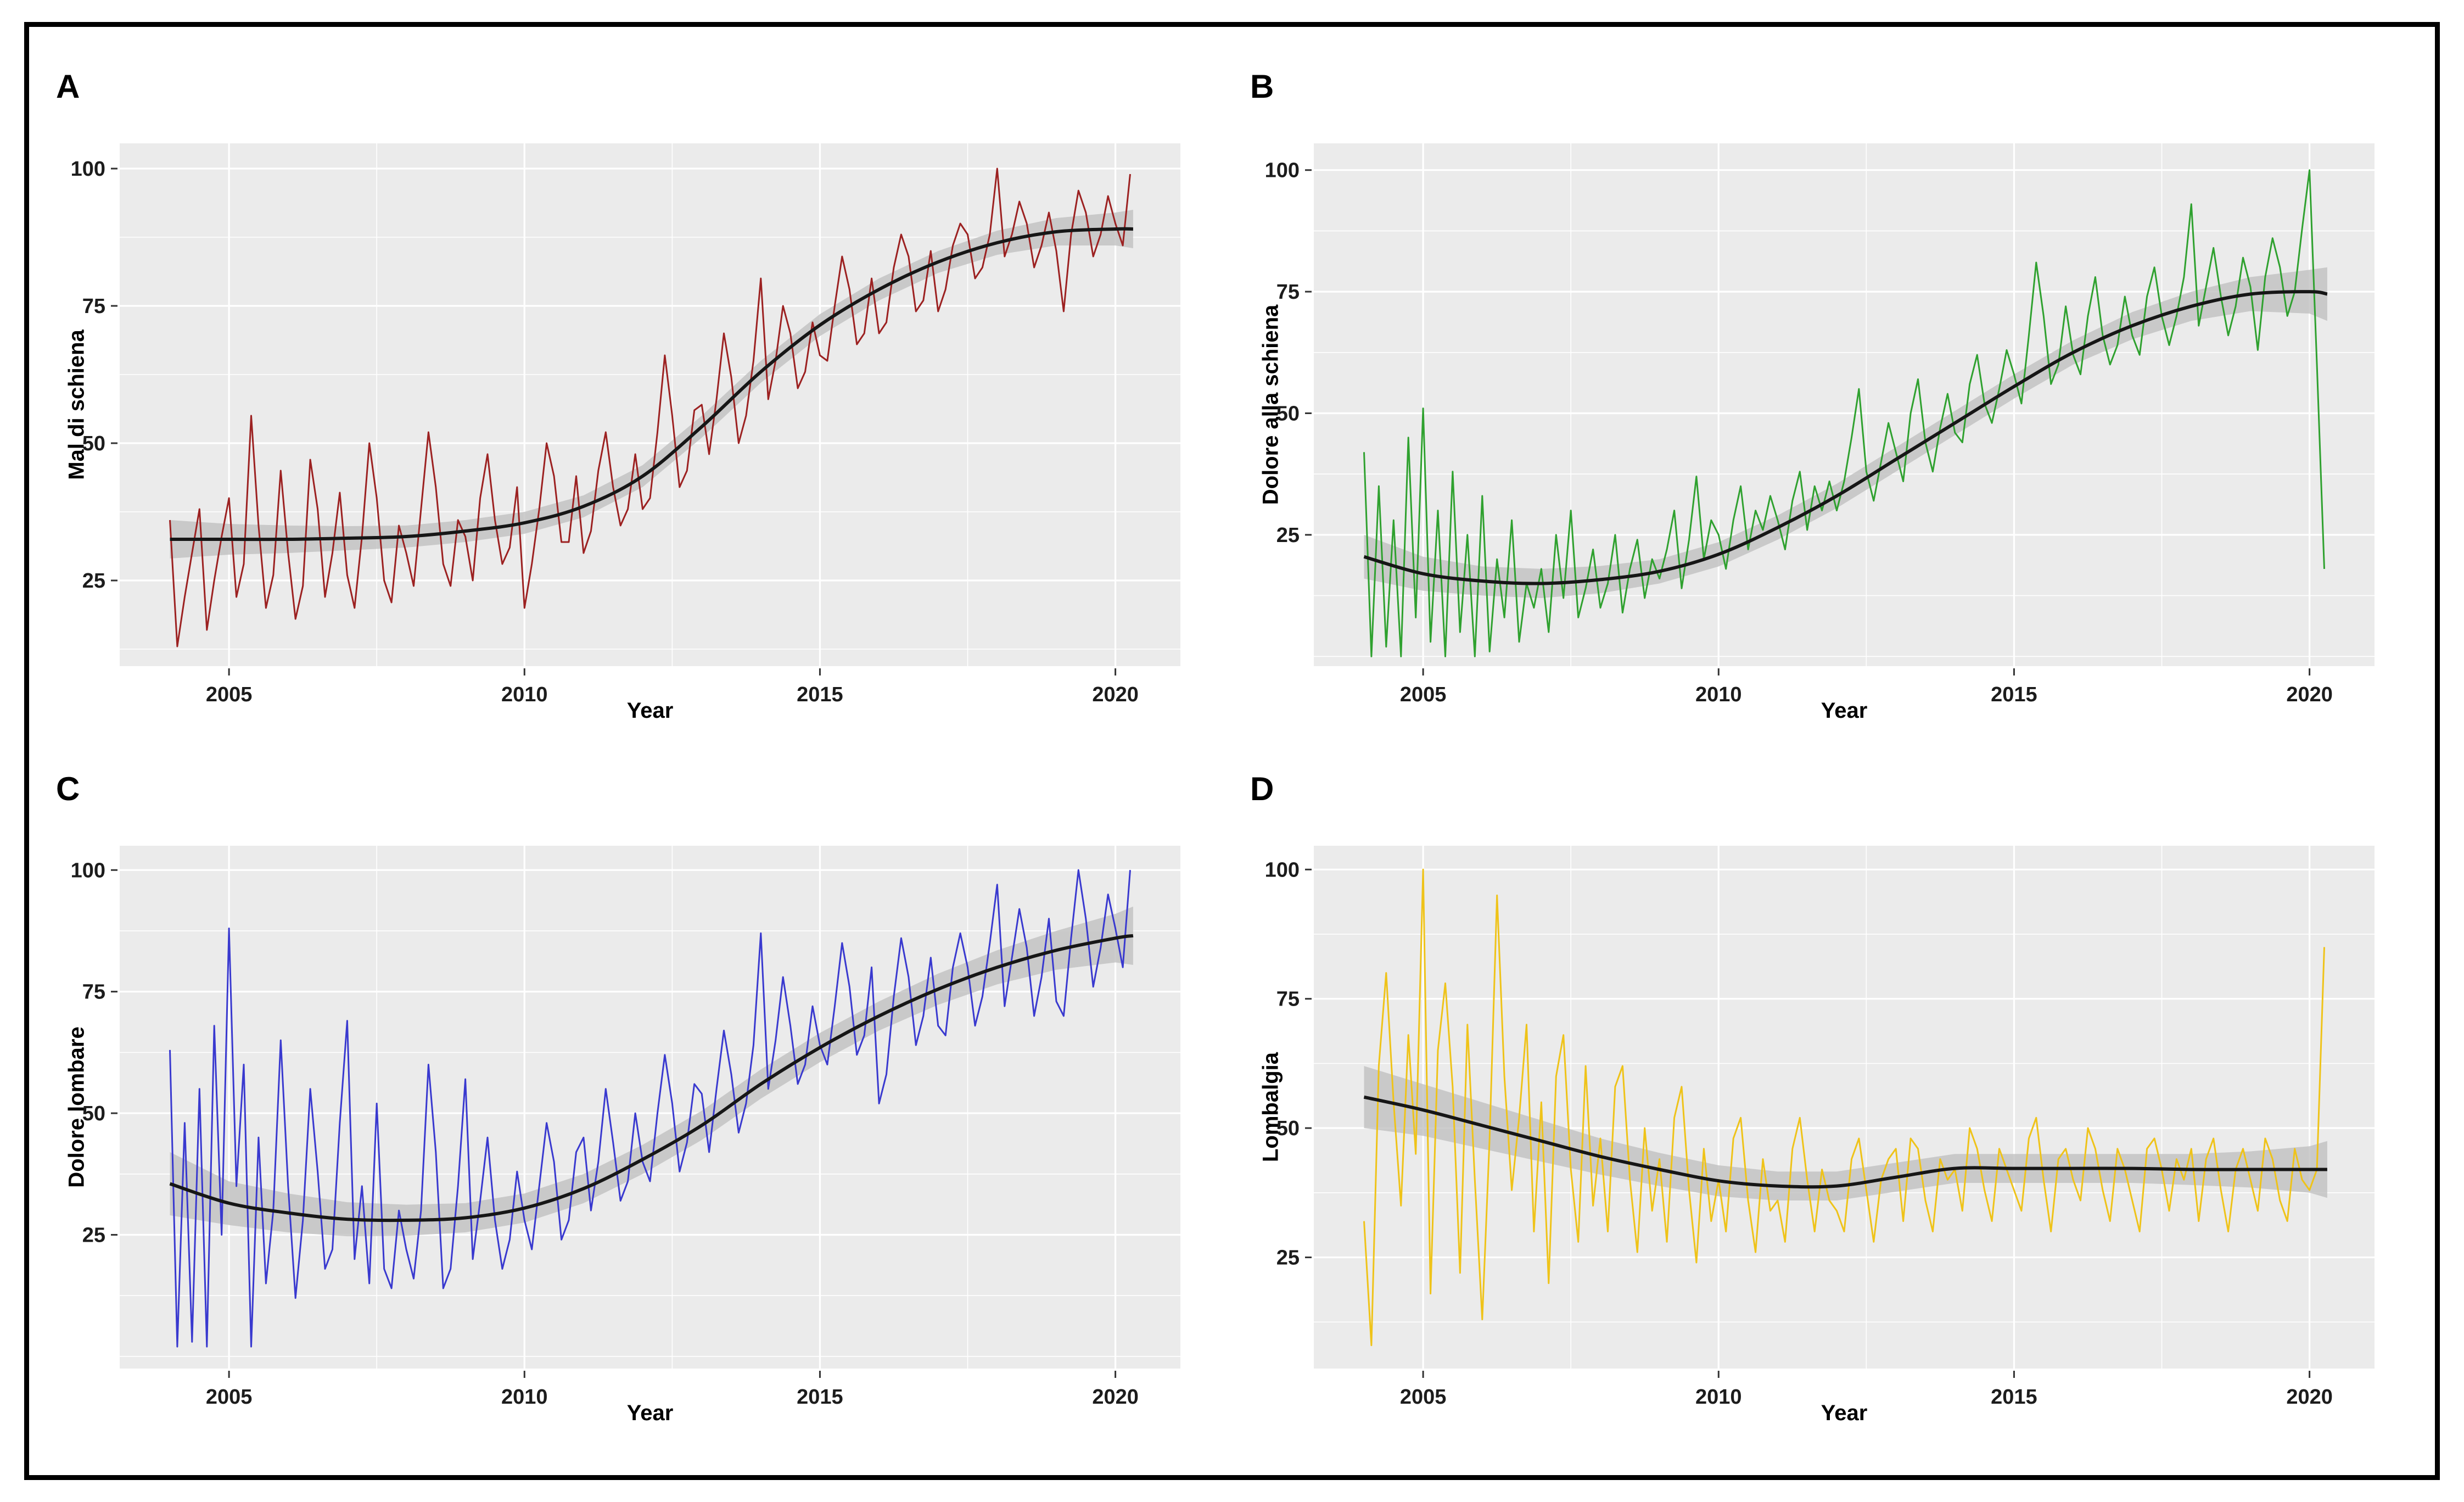 This screenshot has height=1502, width=2464. Describe the element at coordinates (68, 788) in the screenshot. I see `panel-c-letter: C` at that location.